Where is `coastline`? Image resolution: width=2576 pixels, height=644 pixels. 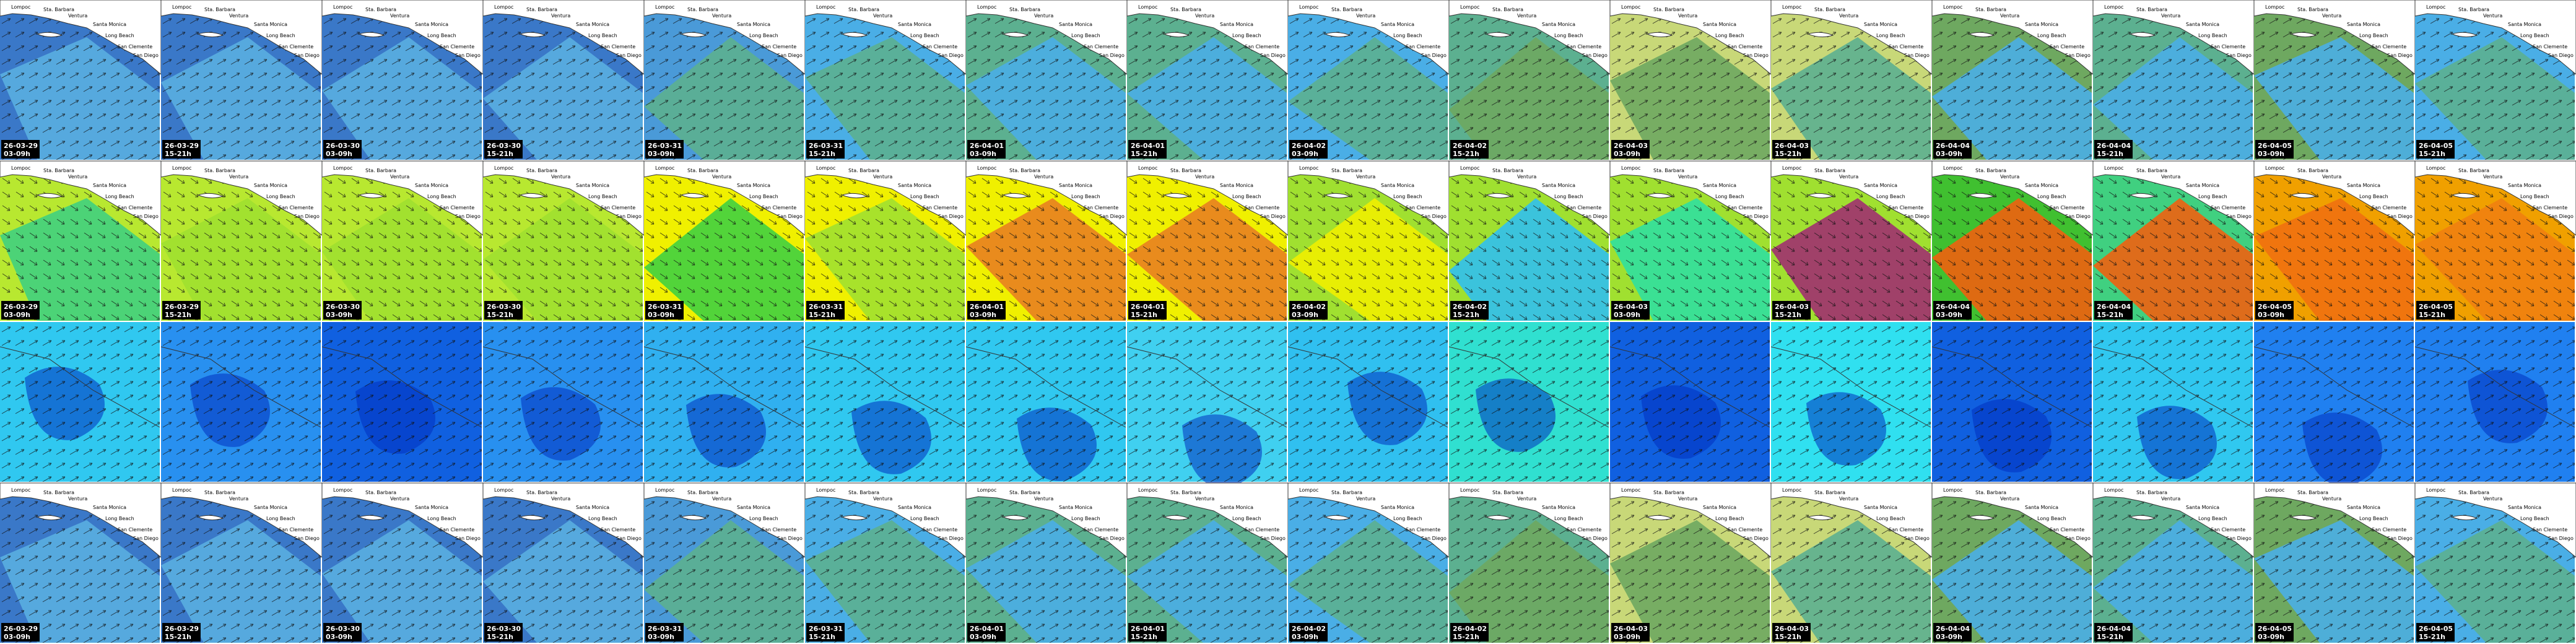
coastline is located at coordinates (1528, 387).